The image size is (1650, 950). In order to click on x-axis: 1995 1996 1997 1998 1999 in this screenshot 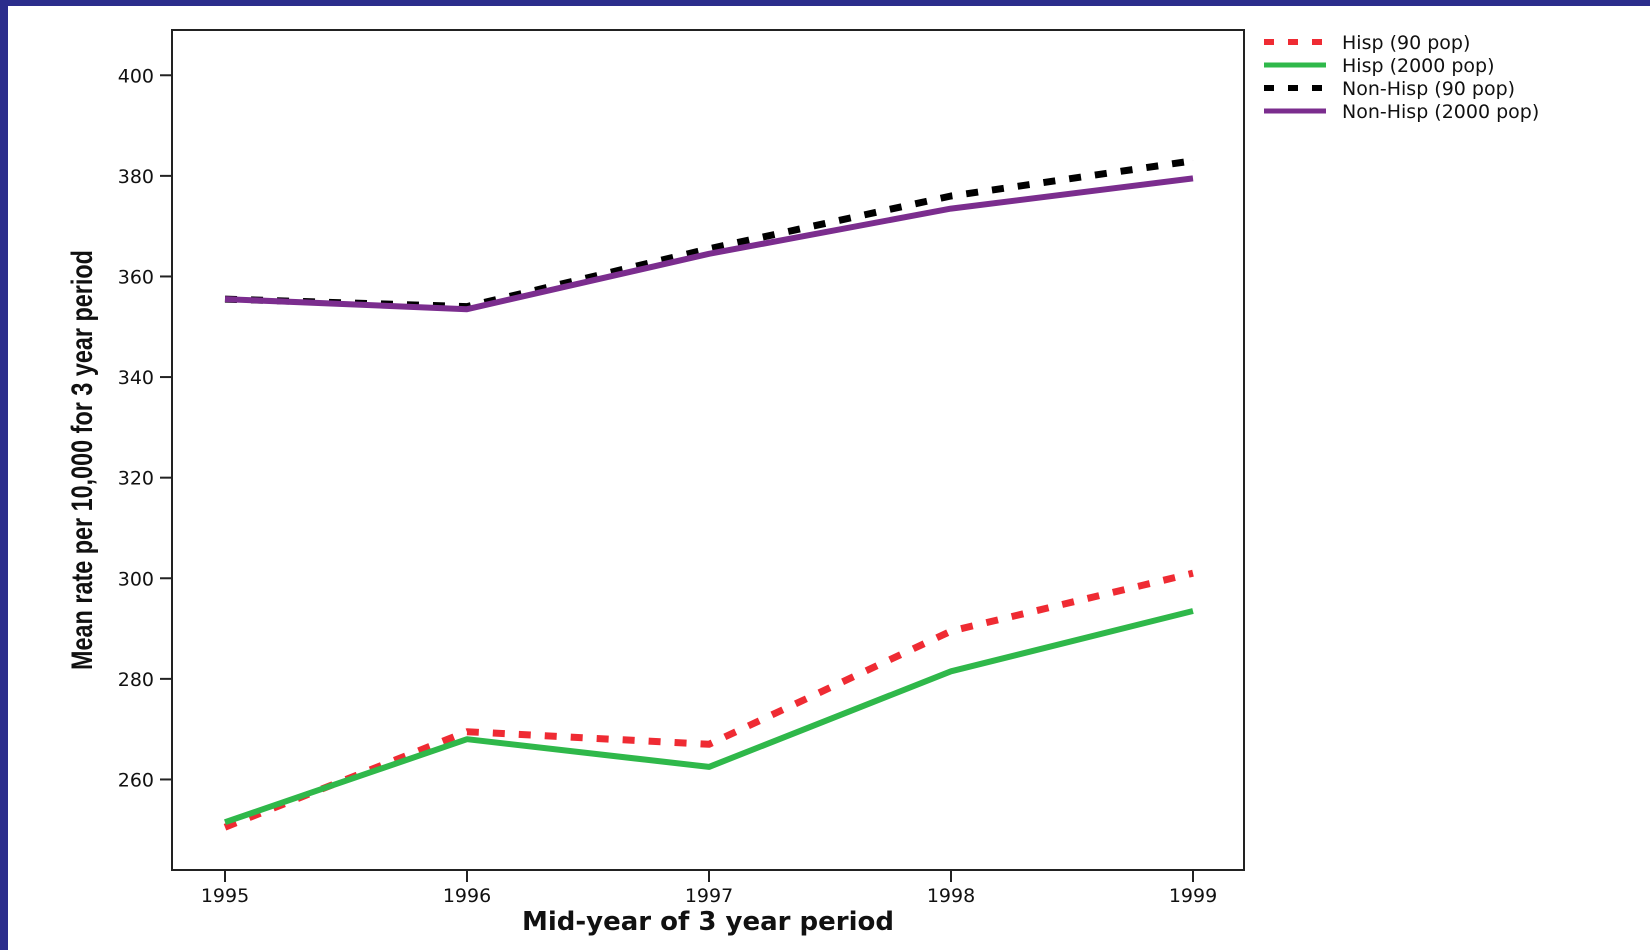, I will do `click(709, 888)`.